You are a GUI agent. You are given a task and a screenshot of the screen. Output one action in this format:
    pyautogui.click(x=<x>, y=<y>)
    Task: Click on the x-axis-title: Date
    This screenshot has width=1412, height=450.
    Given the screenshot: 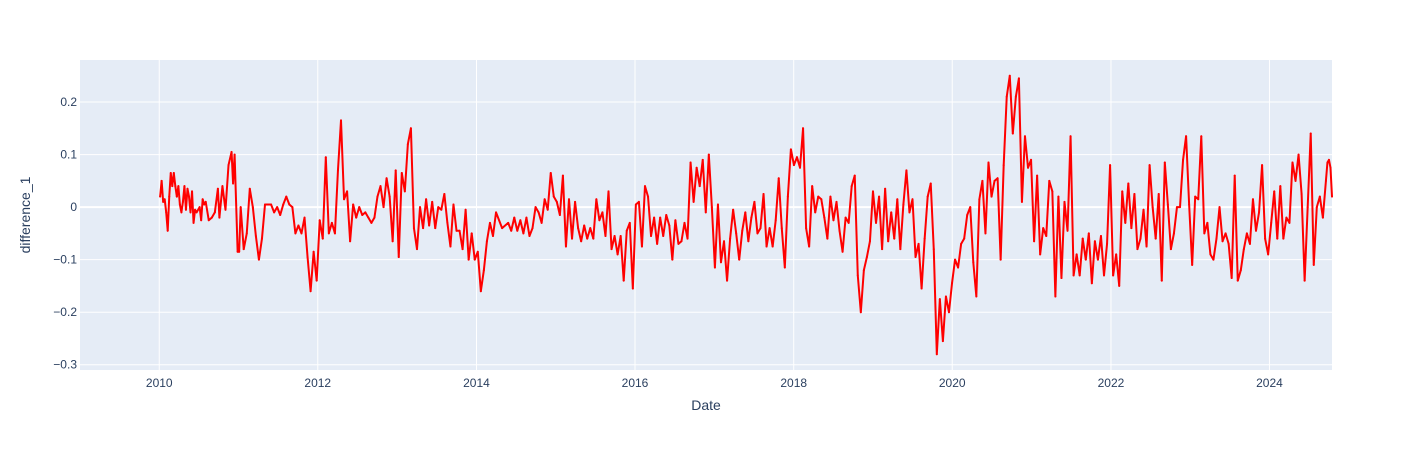 What is the action you would take?
    pyautogui.click(x=706, y=405)
    